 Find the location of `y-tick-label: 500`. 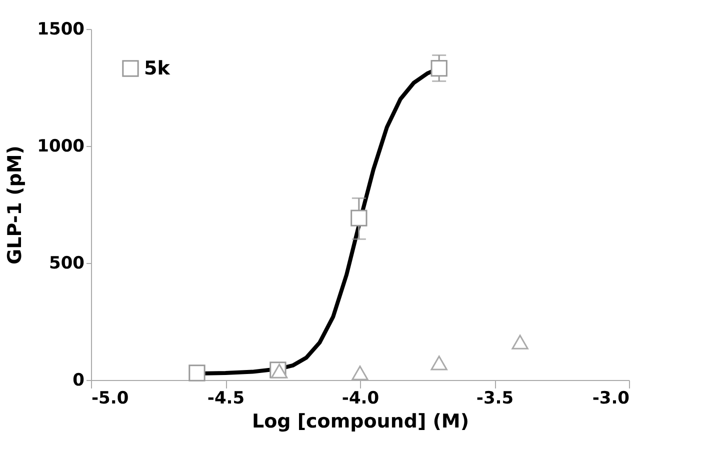

y-tick-label: 500 is located at coordinates (67, 264).